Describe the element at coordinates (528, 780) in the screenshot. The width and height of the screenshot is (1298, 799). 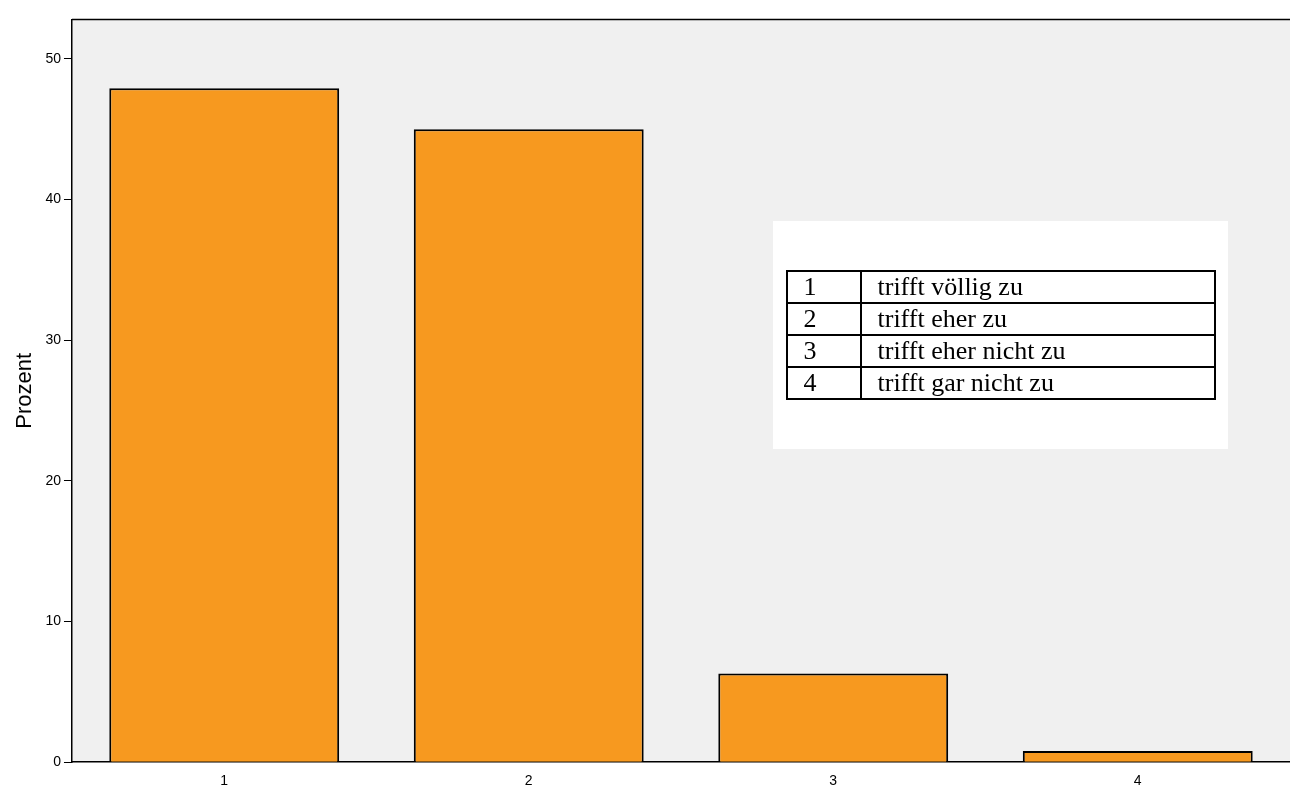
I see `x-tick-label: 2` at that location.